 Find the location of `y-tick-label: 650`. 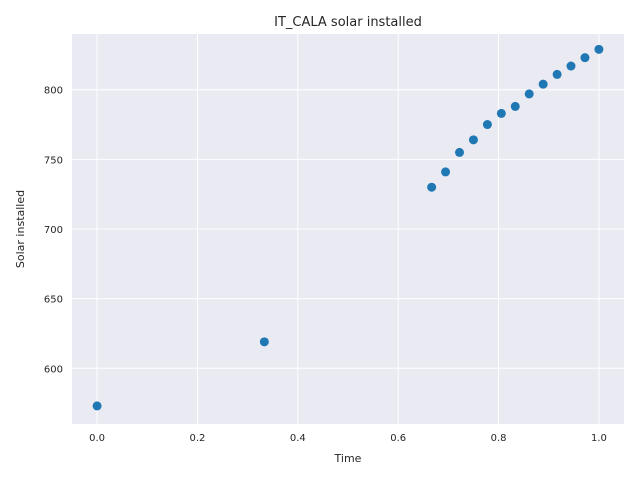

y-tick-label: 650 is located at coordinates (53, 300).